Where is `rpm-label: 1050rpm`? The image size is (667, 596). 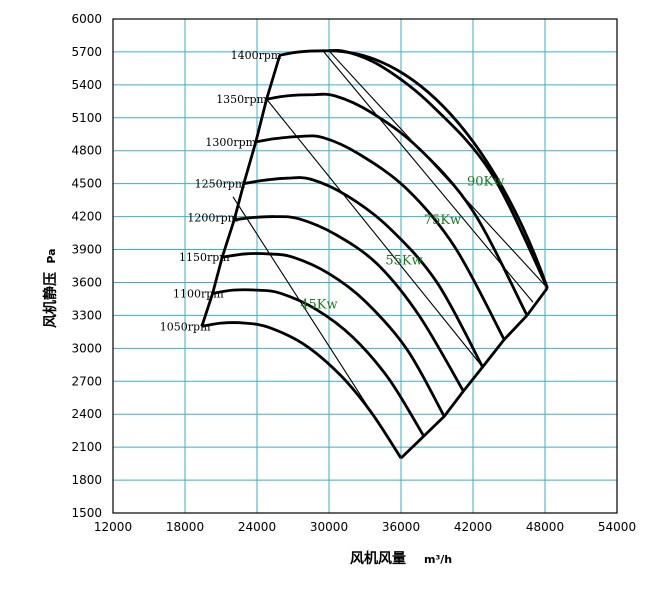 rpm-label: 1050rpm is located at coordinates (185, 326).